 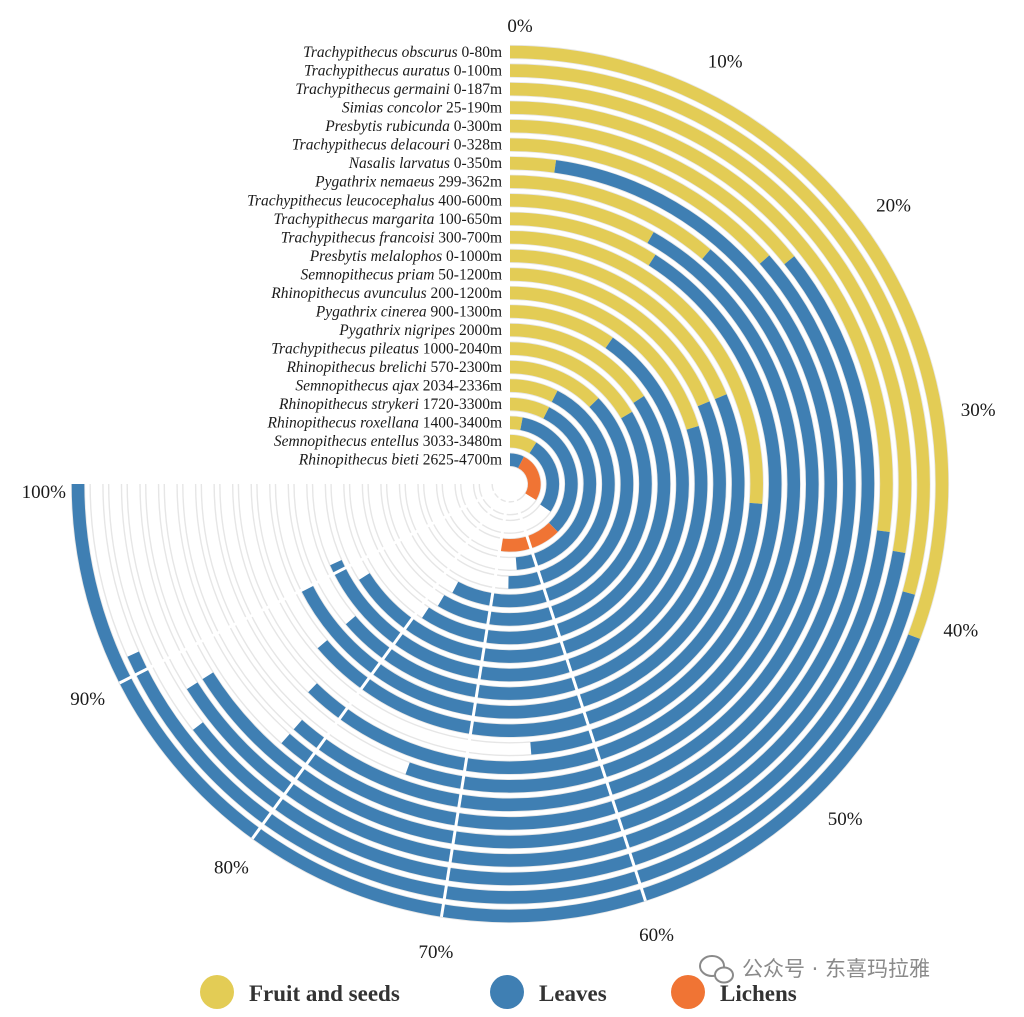 I want to click on elevation-range: 200-1200m, so click(x=464, y=293).